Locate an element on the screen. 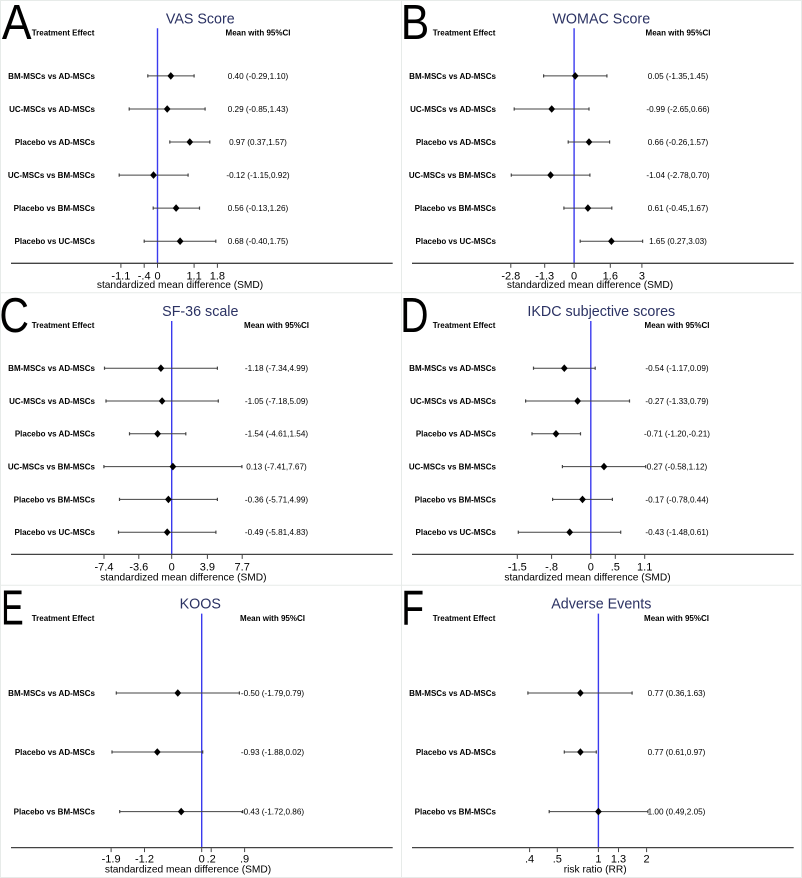 The image size is (802, 878). svg-text: 0.56 (-0.13,1.26) is located at coordinates (258, 208).